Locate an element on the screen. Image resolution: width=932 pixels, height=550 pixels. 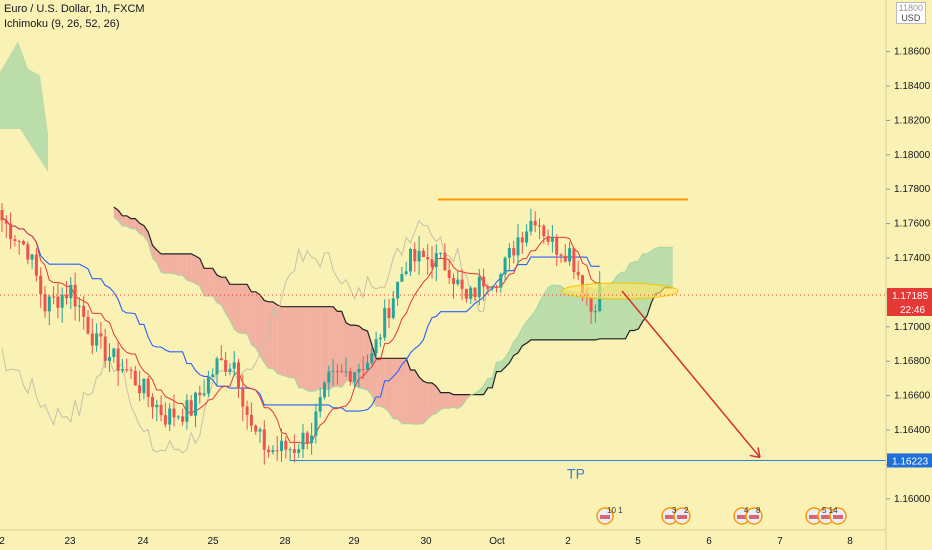
take-profit-badge-text: 1.16223 is located at coordinates (910, 461).